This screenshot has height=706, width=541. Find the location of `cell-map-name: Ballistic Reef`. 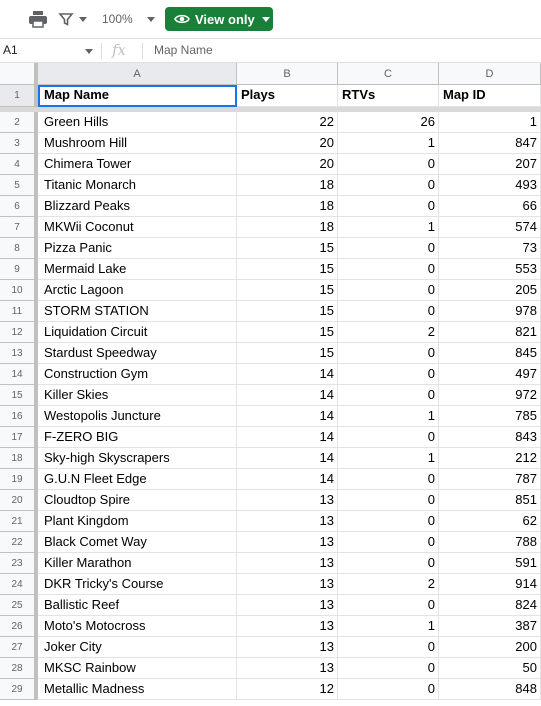

cell-map-name: Ballistic Reef is located at coordinates (137, 605).